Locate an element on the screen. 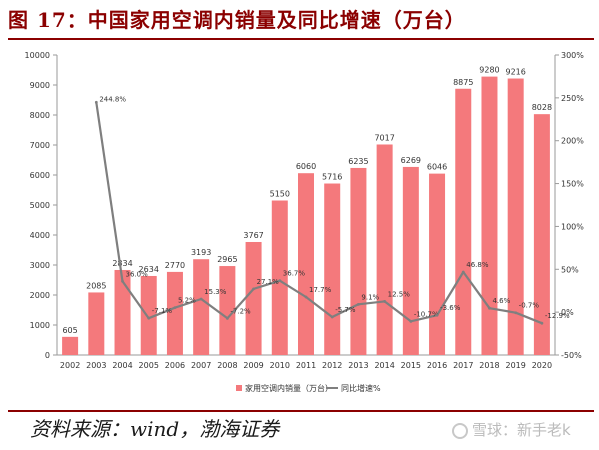 Image resolution: width=599 pixels, height=450 pixels. x-axis-tick-label: 2018 is located at coordinates (489, 365).